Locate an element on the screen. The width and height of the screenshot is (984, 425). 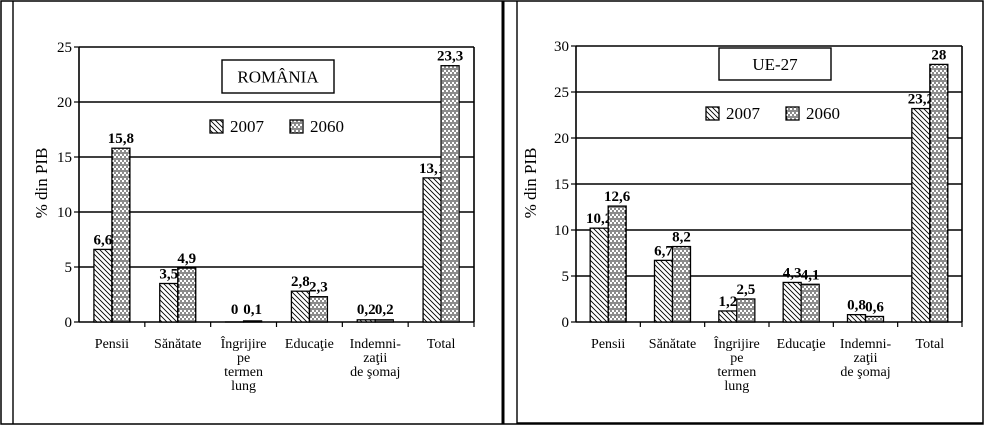
data-label: 28 is located at coordinates (938, 55).